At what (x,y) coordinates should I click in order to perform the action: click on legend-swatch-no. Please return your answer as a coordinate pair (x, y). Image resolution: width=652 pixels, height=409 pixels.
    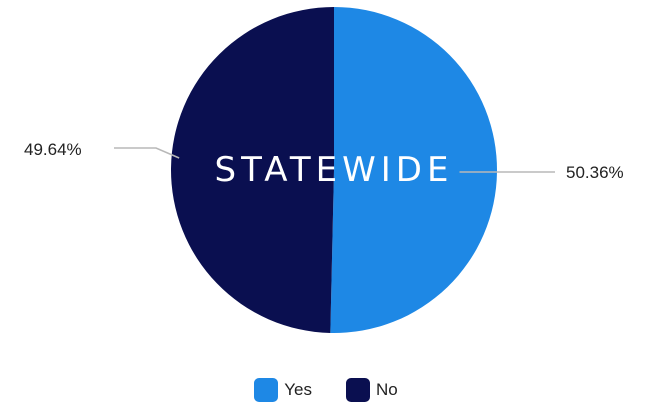
    Looking at the image, I should click on (358, 390).